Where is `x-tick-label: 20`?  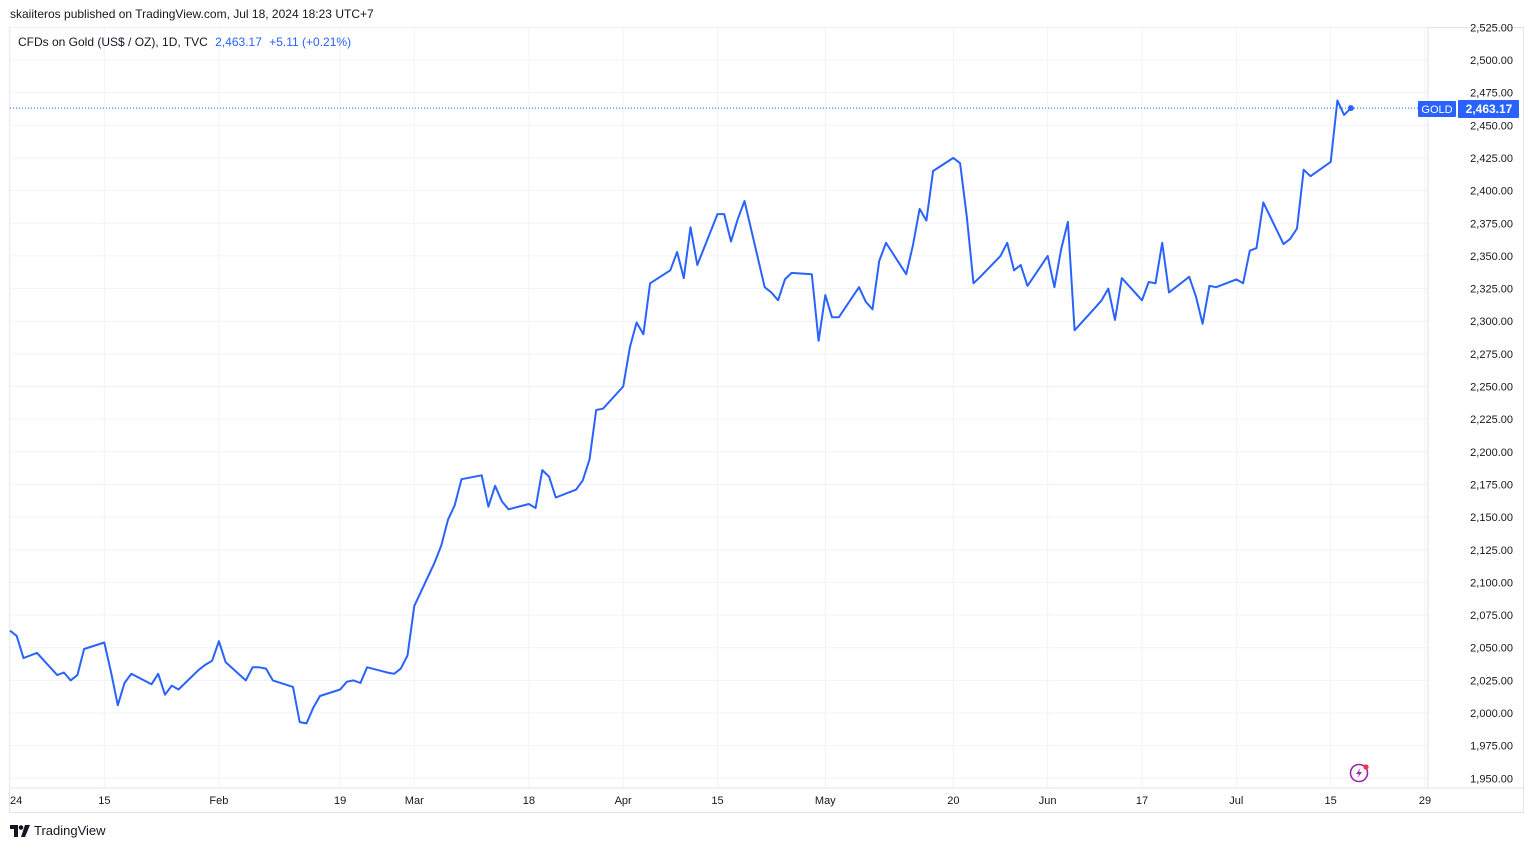
x-tick-label: 20 is located at coordinates (953, 801).